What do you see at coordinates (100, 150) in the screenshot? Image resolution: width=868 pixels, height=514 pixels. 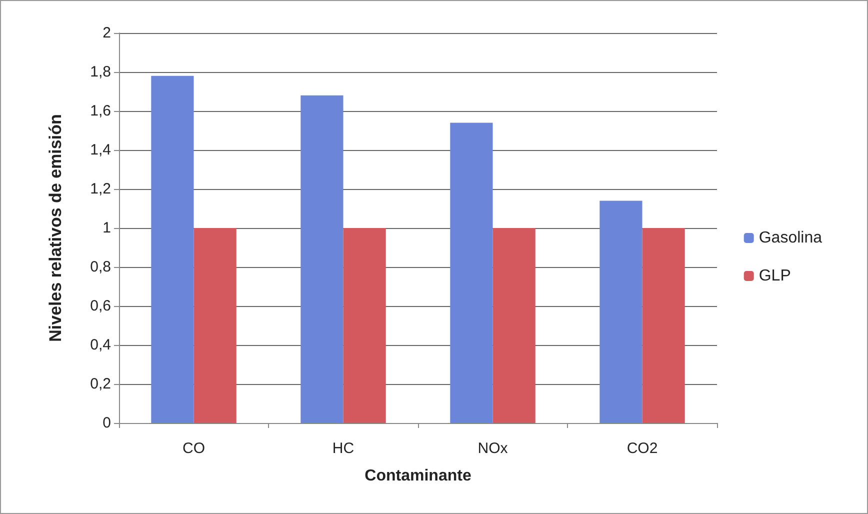 I see `y-tick-label: 1,4` at bounding box center [100, 150].